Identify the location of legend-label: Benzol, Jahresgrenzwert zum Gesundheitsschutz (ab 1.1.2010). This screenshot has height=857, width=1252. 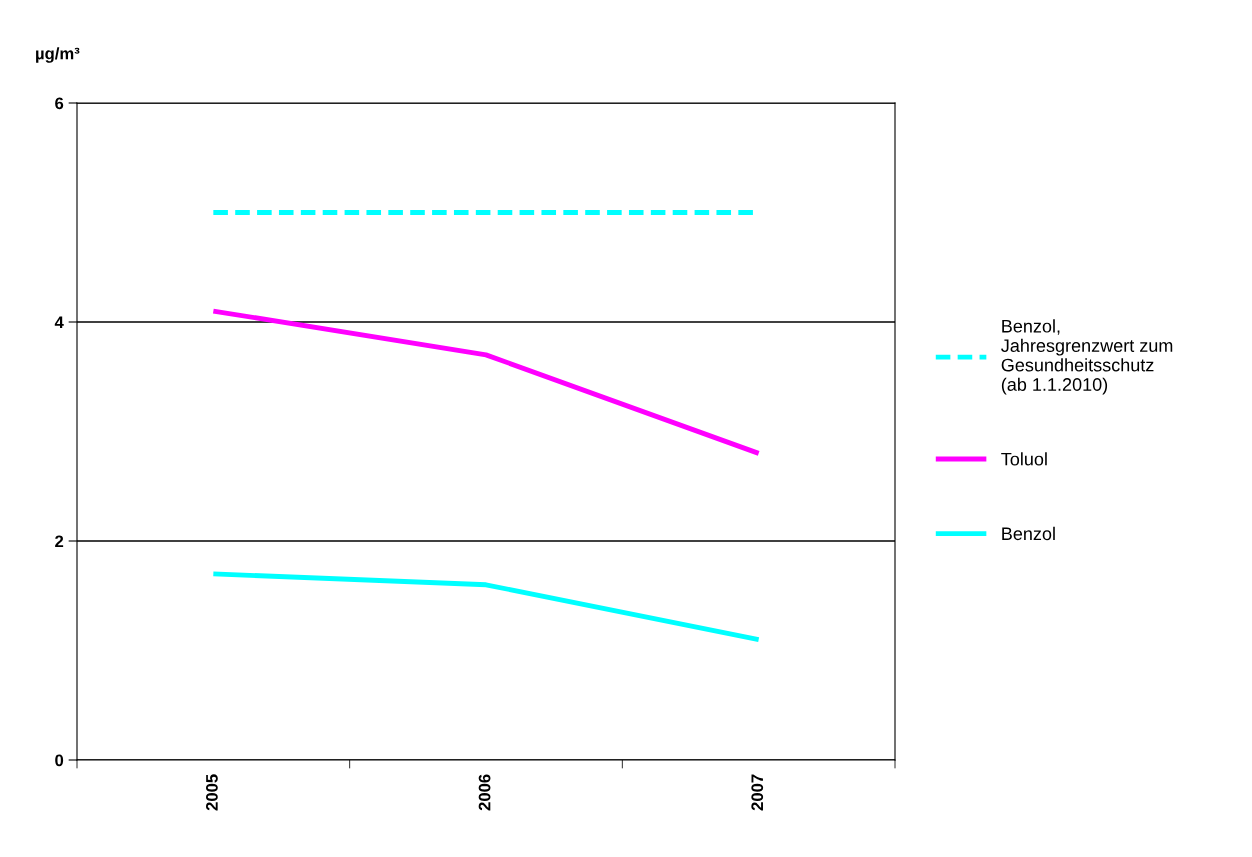
(1087, 357).